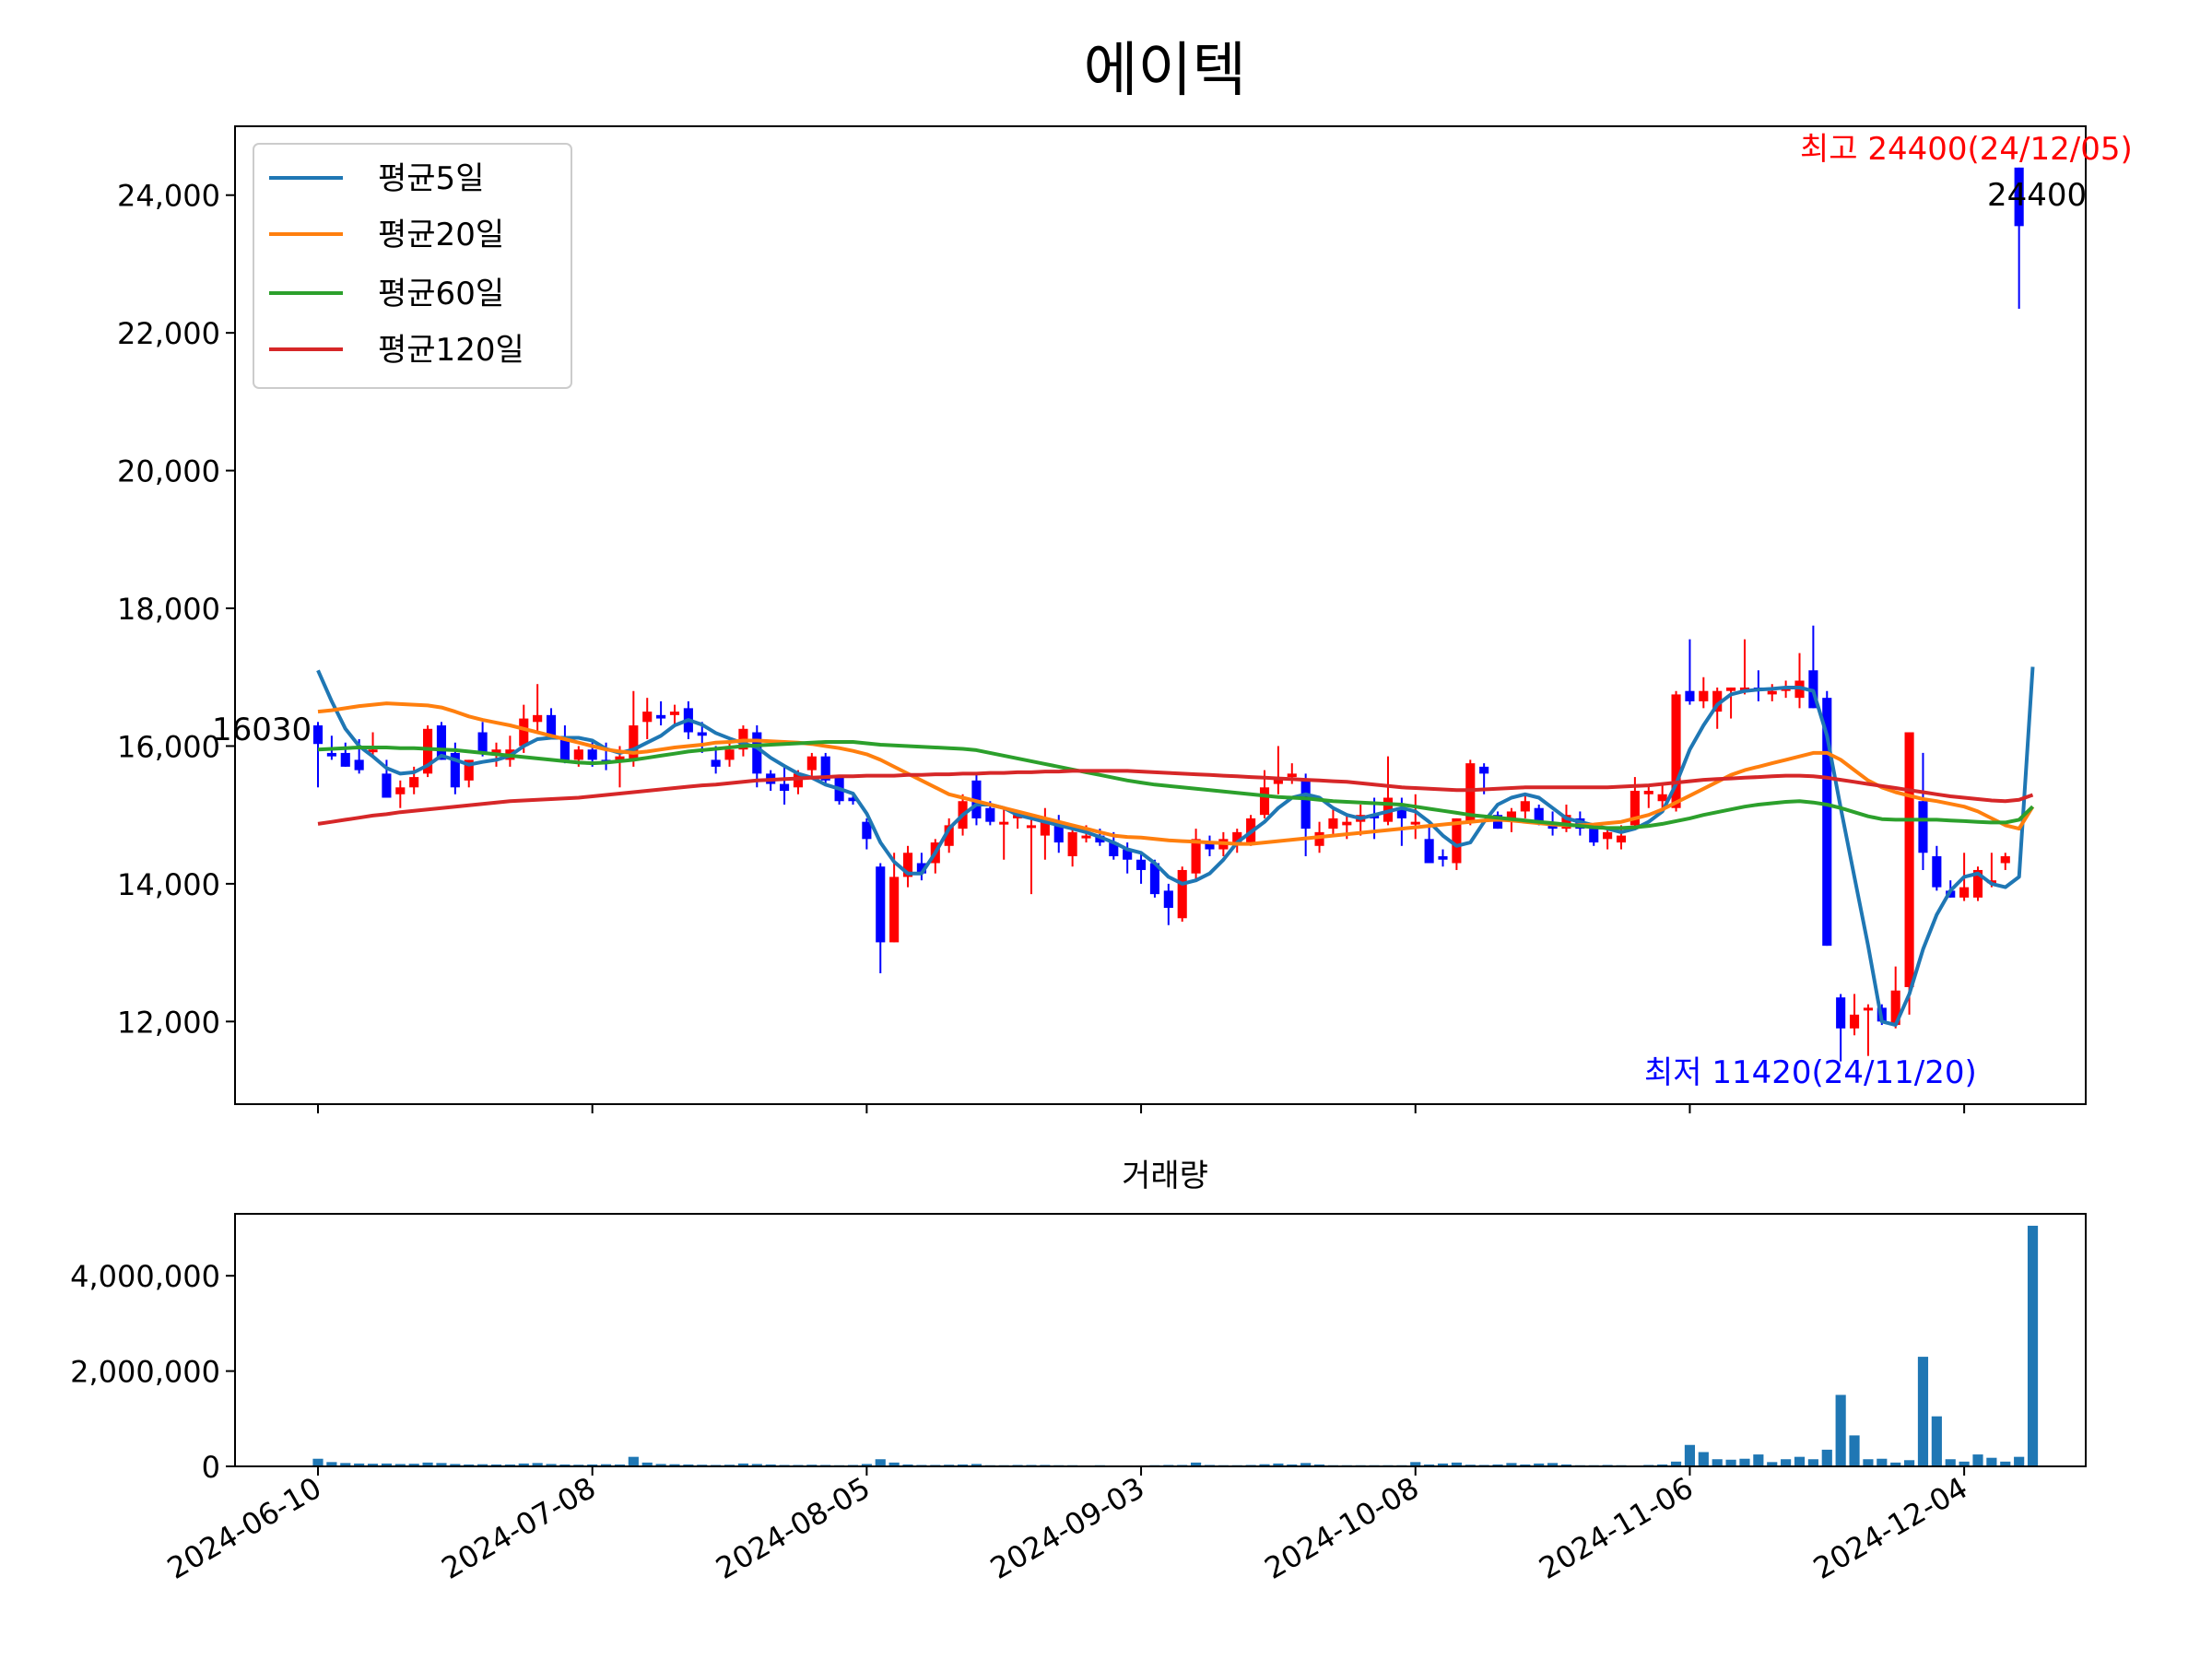  I want to click on legend-entry-ma120: 평균120일, so click(396, 350).